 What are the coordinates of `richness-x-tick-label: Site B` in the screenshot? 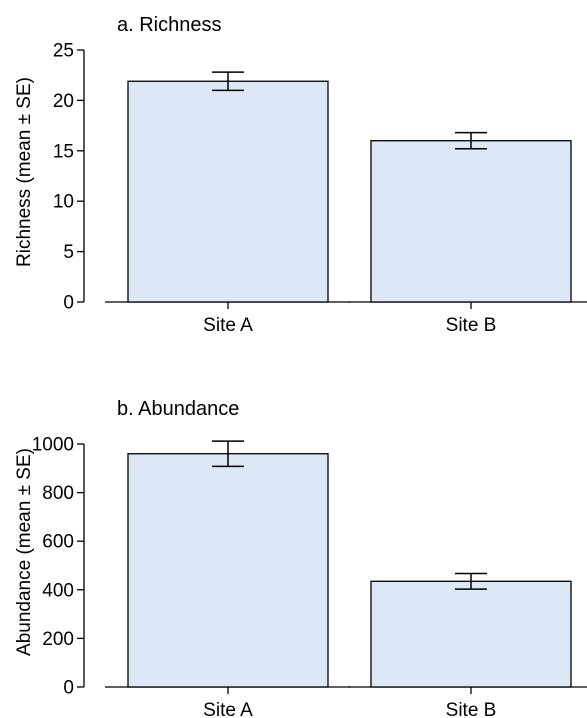 It's located at (471, 325).